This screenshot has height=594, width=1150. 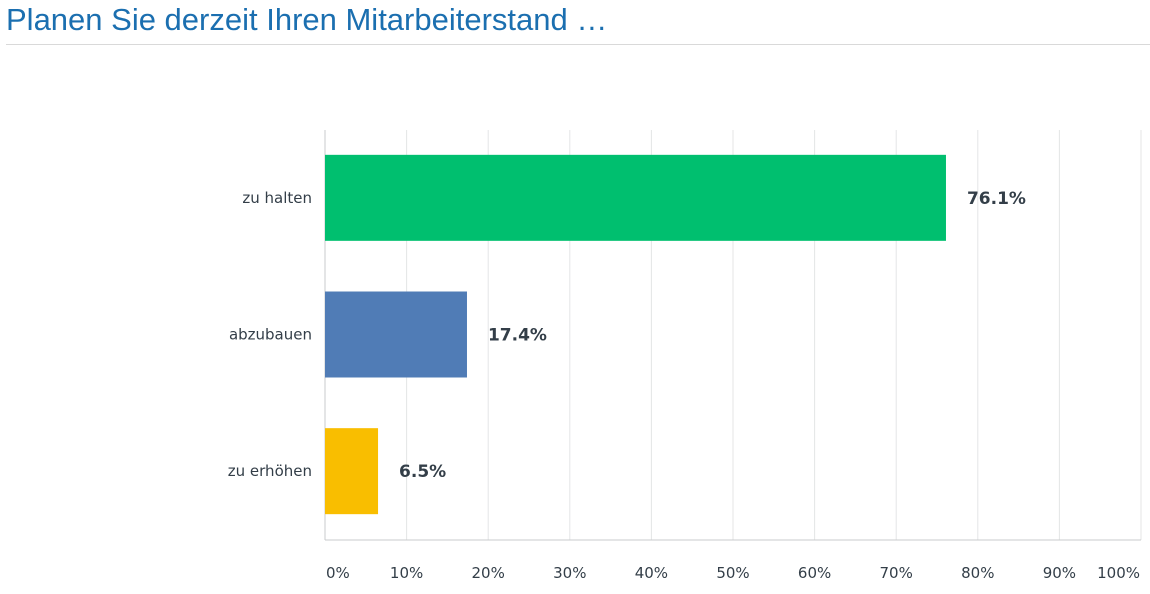 I want to click on x-tick-label: 50%, so click(x=732, y=573).